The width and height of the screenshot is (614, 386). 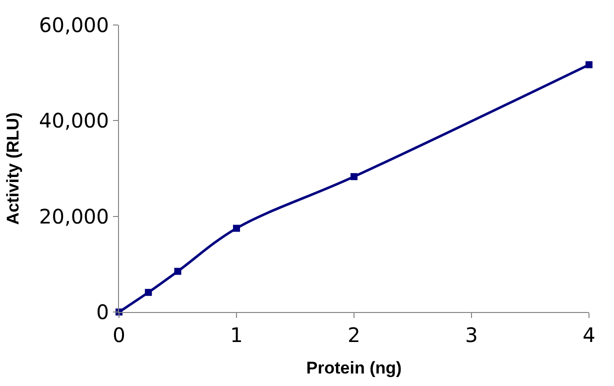 I want to click on x-tick-label: 1, so click(x=236, y=335).